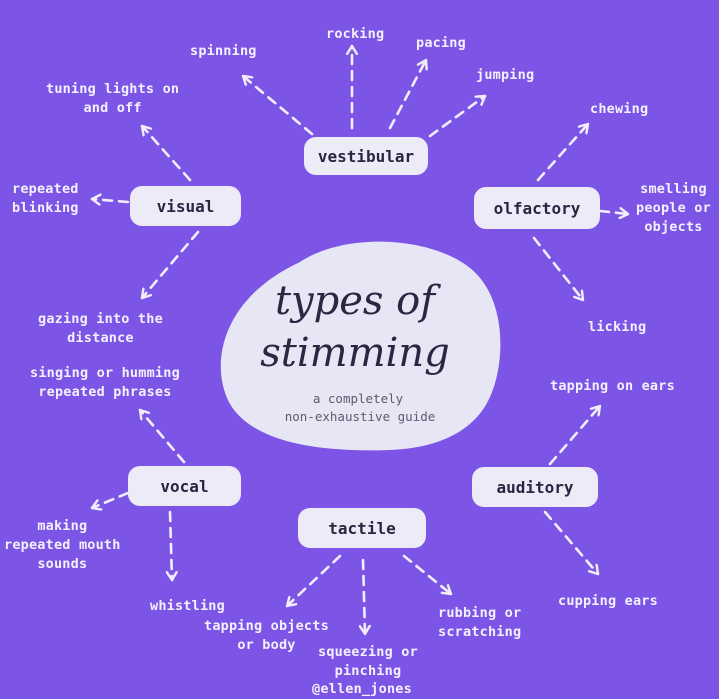 This screenshot has height=699, width=719. What do you see at coordinates (366, 156) in the screenshot?
I see `category-vestibular: vestibular` at bounding box center [366, 156].